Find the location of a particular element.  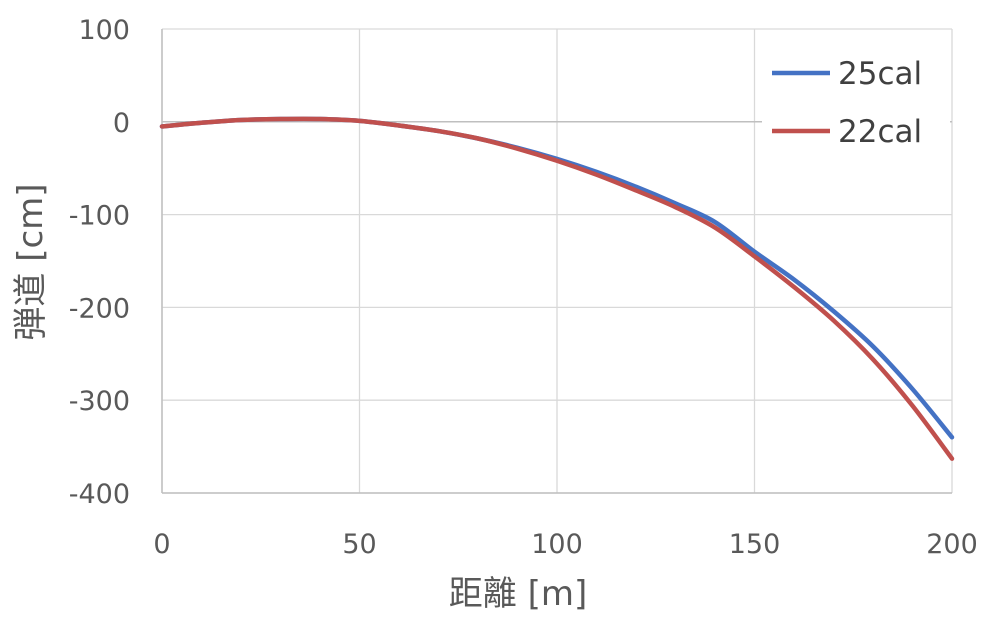

legend-label-22cal: 22cal is located at coordinates (880, 132).